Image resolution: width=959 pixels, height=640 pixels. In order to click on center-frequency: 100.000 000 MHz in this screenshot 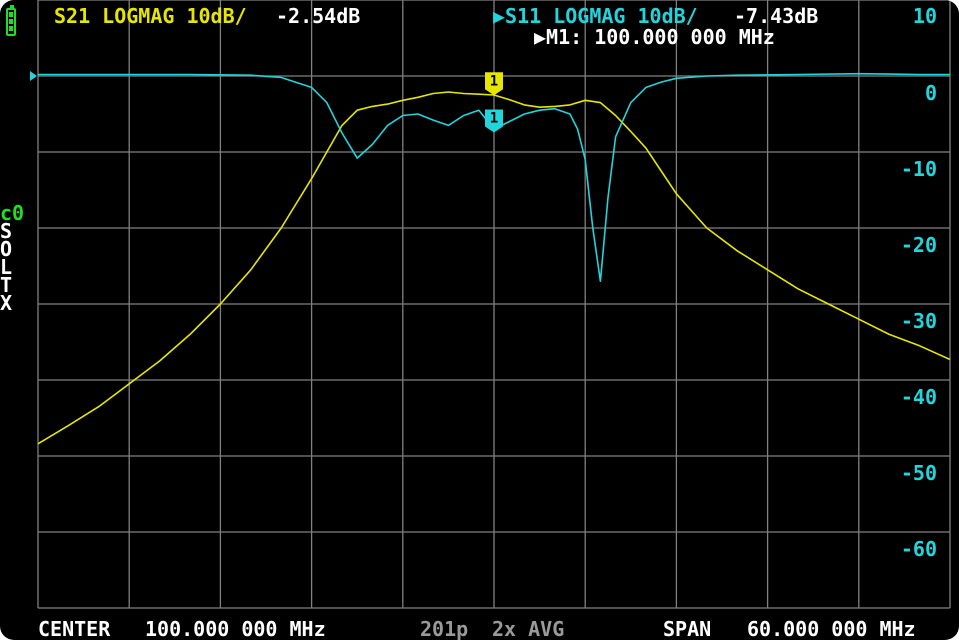, I will do `click(235, 628)`.